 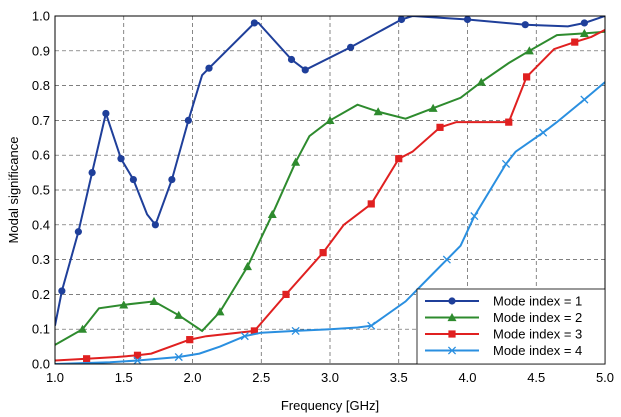 What do you see at coordinates (537, 350) in the screenshot?
I see `legend-label: Mode index = 4` at bounding box center [537, 350].